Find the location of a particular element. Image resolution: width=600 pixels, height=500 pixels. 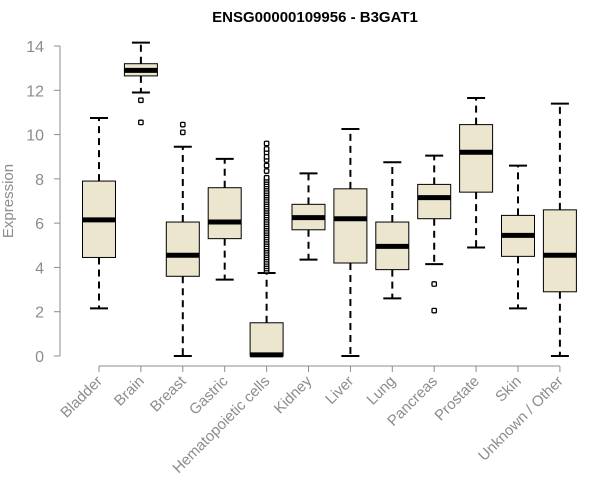

box-pancreas is located at coordinates (434, 234).